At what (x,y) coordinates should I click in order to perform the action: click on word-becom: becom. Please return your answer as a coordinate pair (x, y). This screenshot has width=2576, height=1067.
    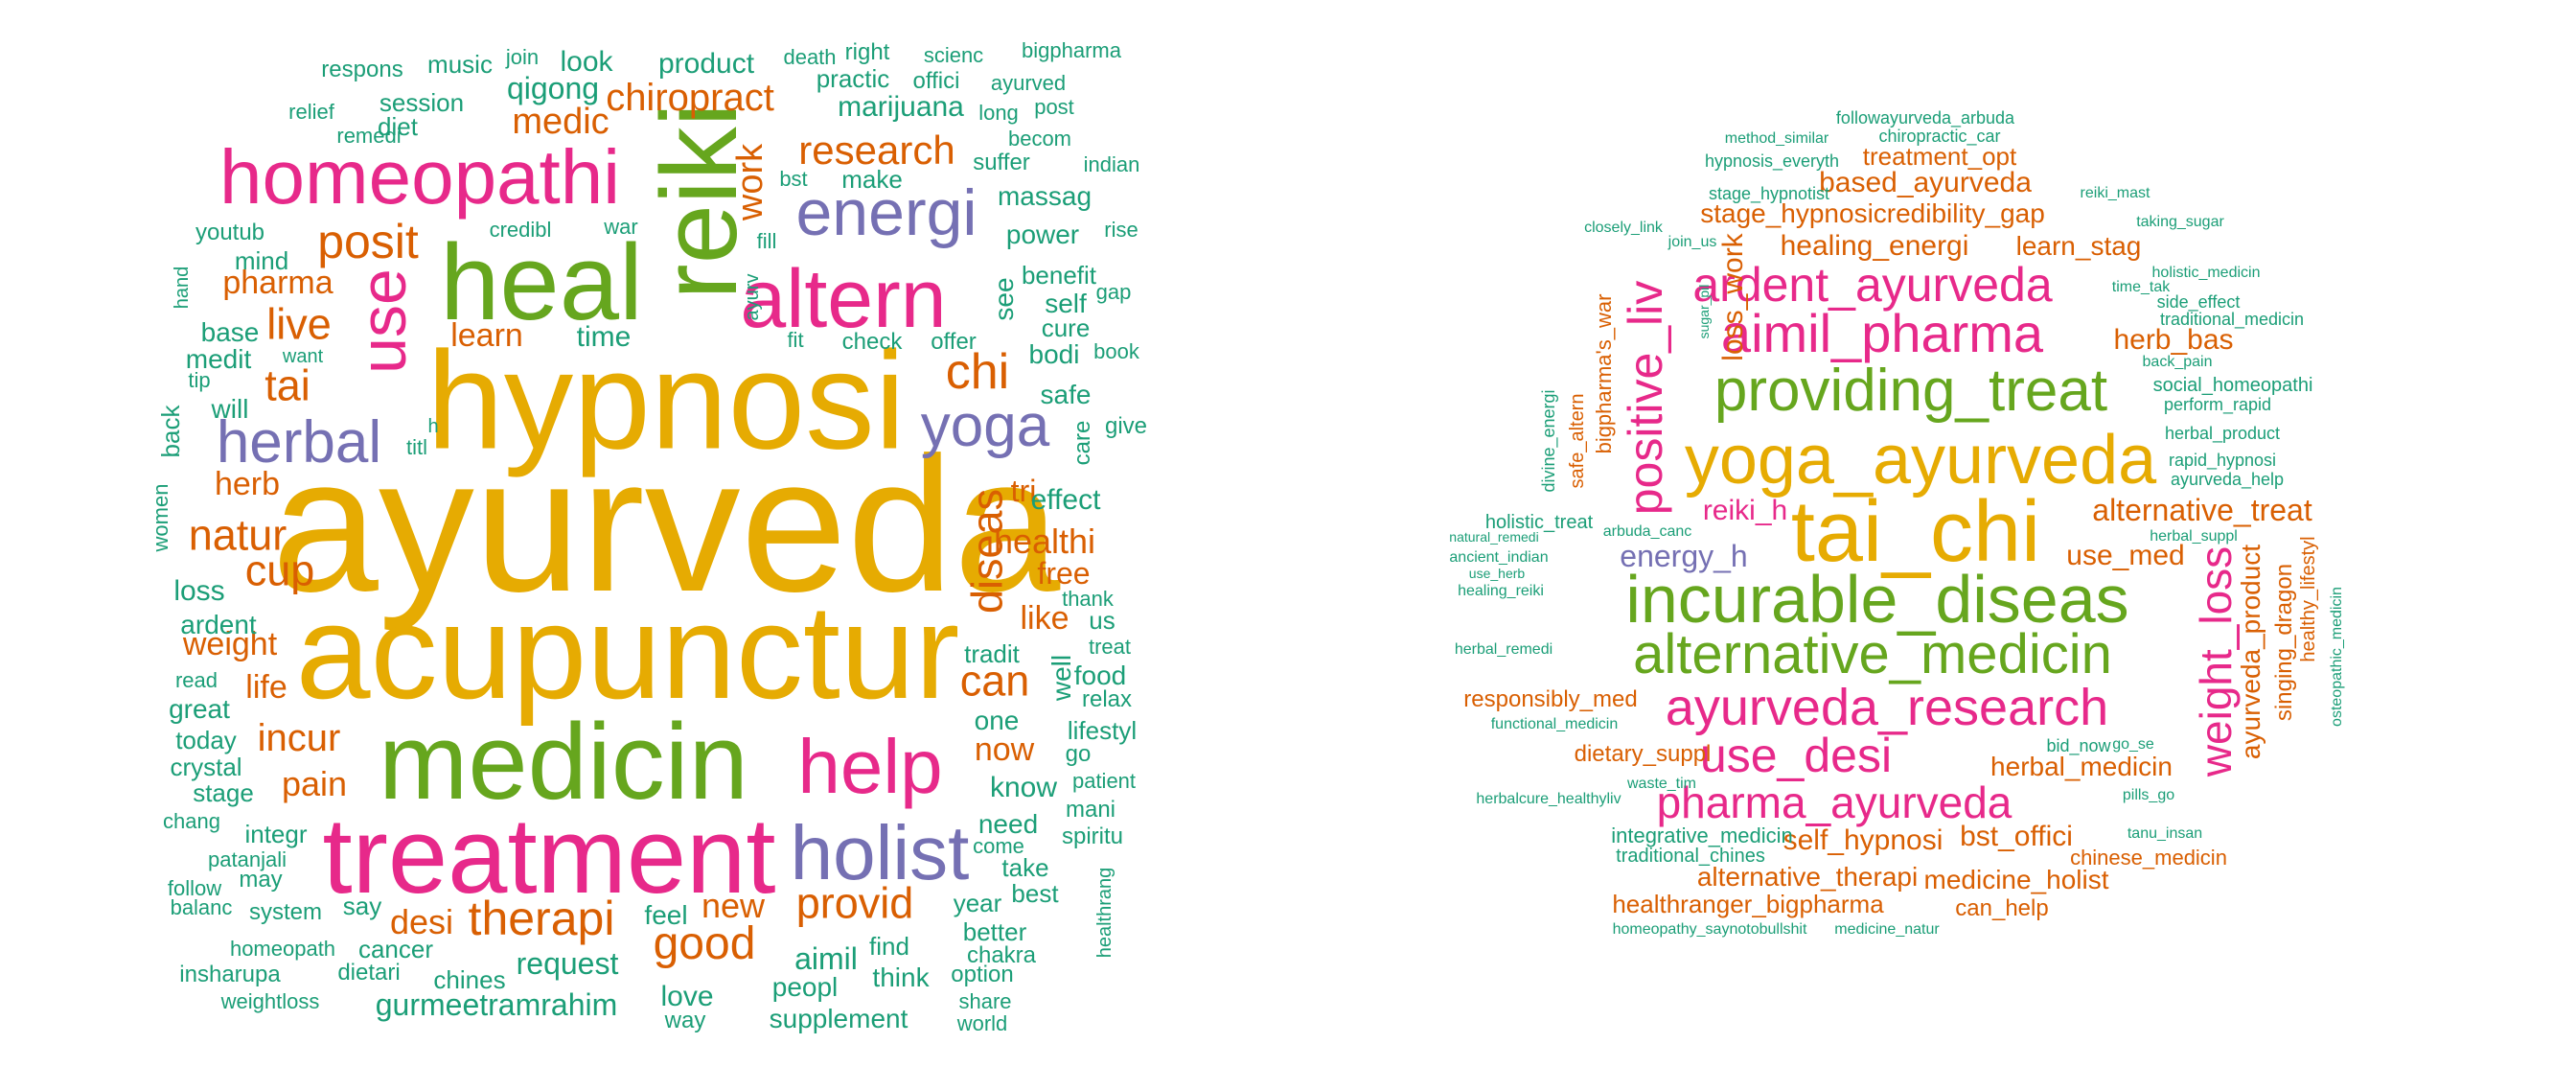
    Looking at the image, I should click on (1039, 139).